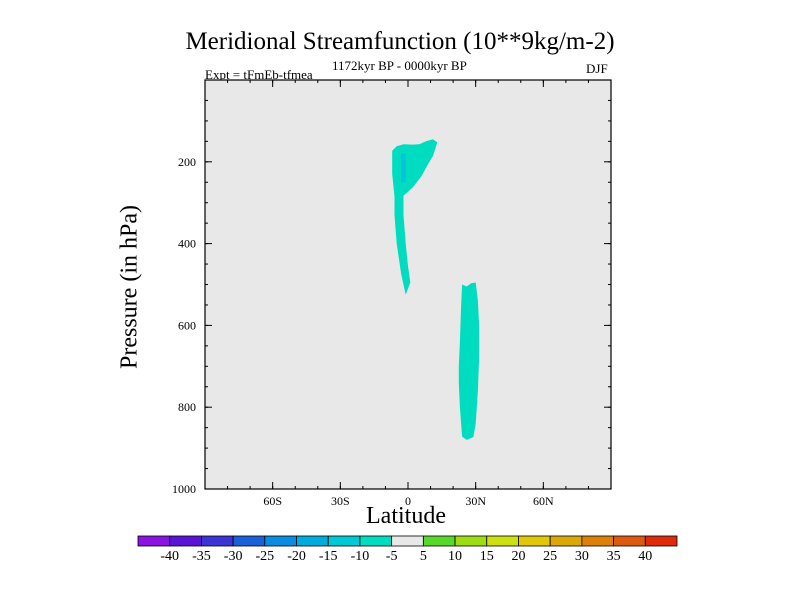 The image size is (800, 600). What do you see at coordinates (518, 556) in the screenshot?
I see `colorbar-label: 20` at bounding box center [518, 556].